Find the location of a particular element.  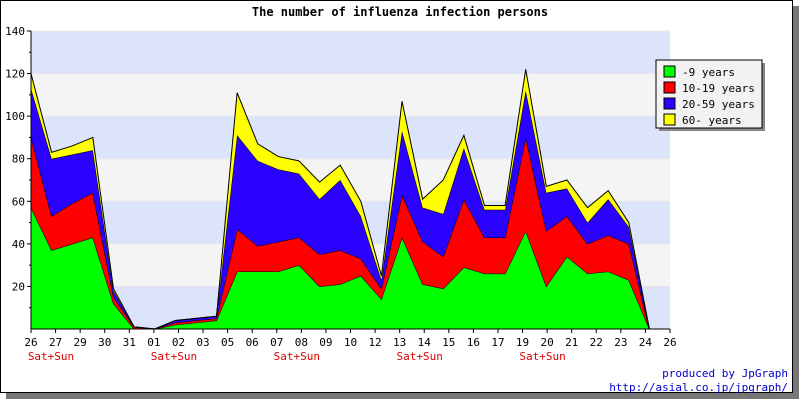

x-tick-label: 12 is located at coordinates (374, 342).